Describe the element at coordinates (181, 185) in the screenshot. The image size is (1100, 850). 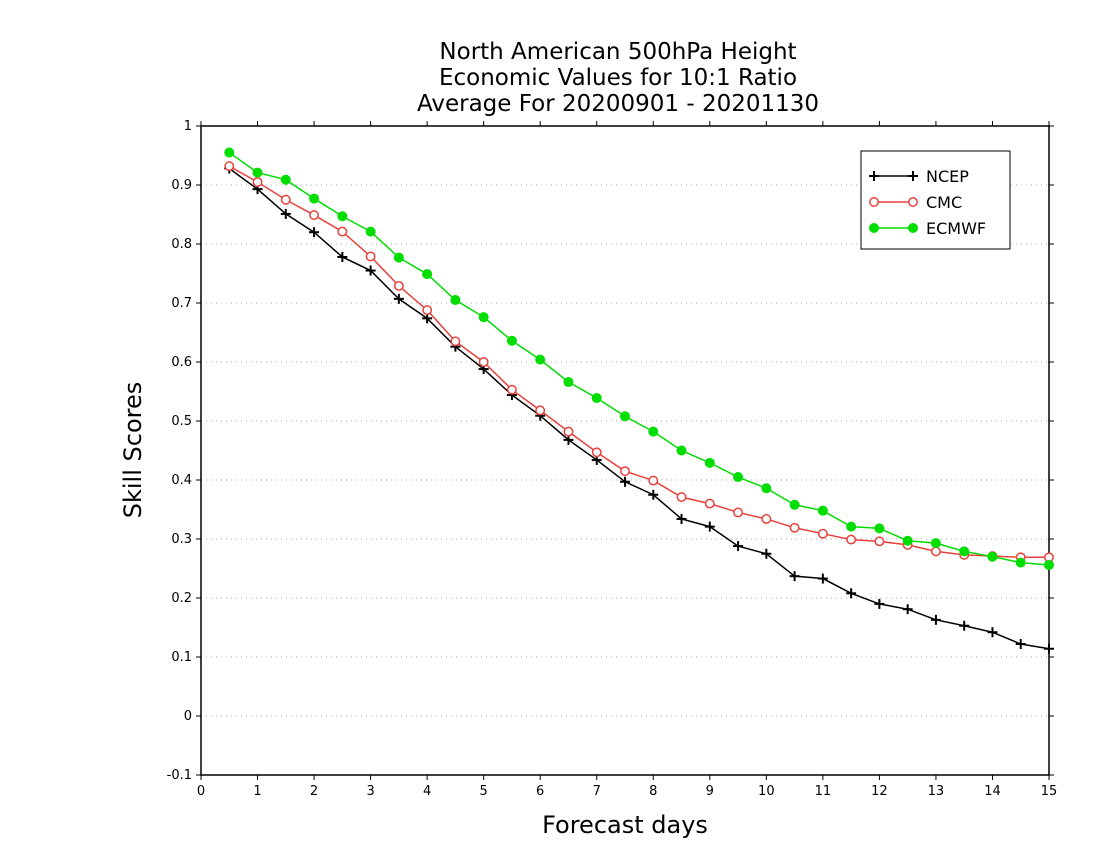
I see `y-tick-label: 0.9` at that location.